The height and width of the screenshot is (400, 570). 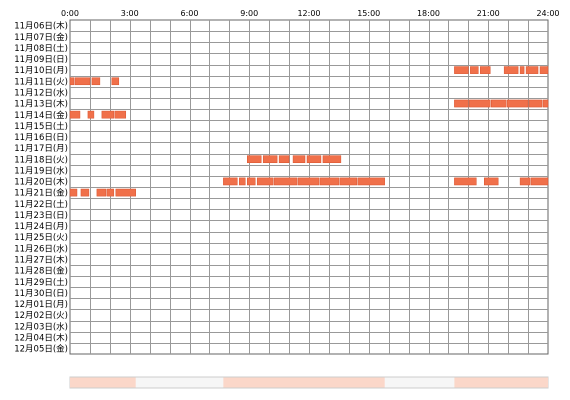 I want to click on row-label: 11月09日(日), so click(x=41, y=60).